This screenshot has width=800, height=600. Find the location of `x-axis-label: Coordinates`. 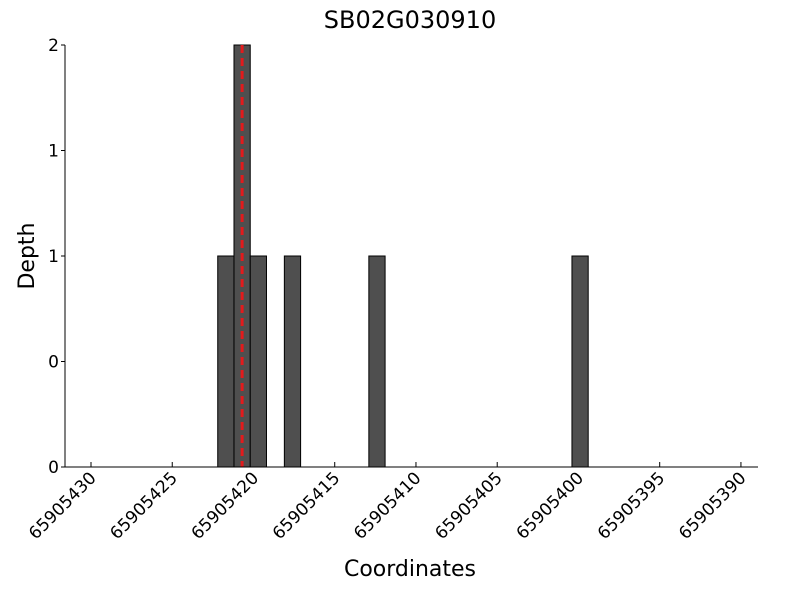

x-axis-label: Coordinates is located at coordinates (410, 569).